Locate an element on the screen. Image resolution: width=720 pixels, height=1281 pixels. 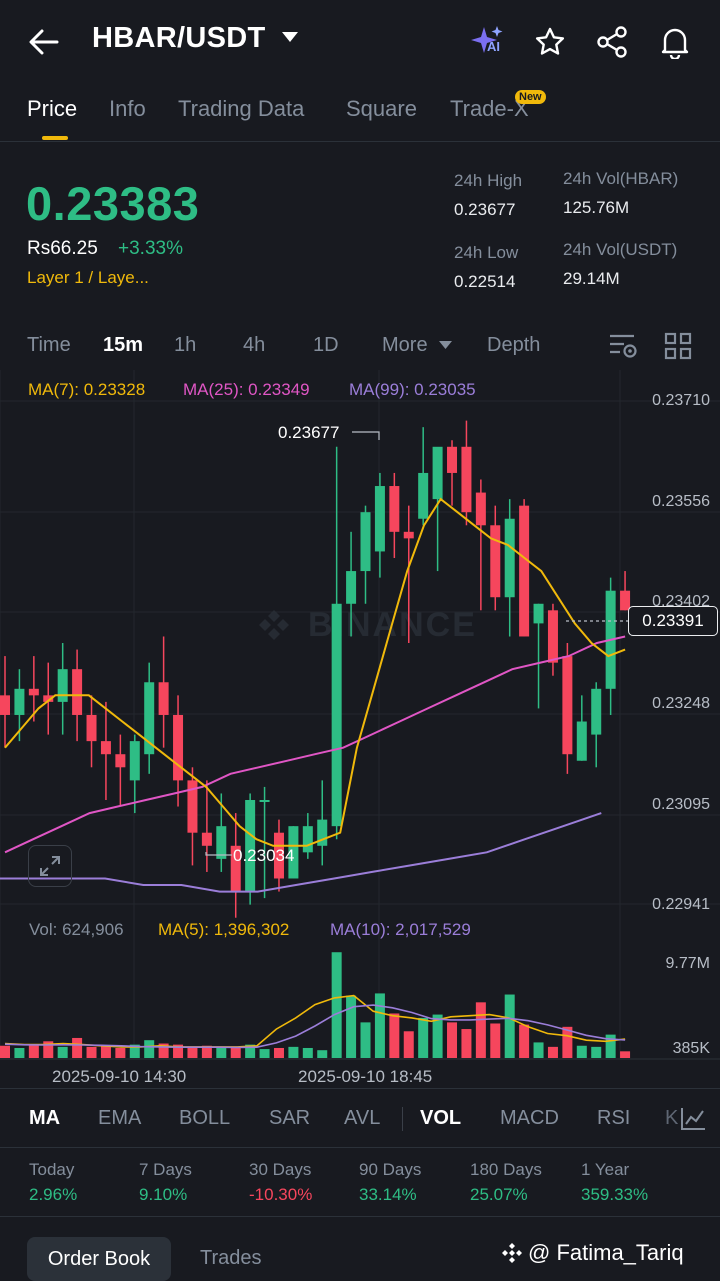
tab-square: Square is located at coordinates (381, 108).